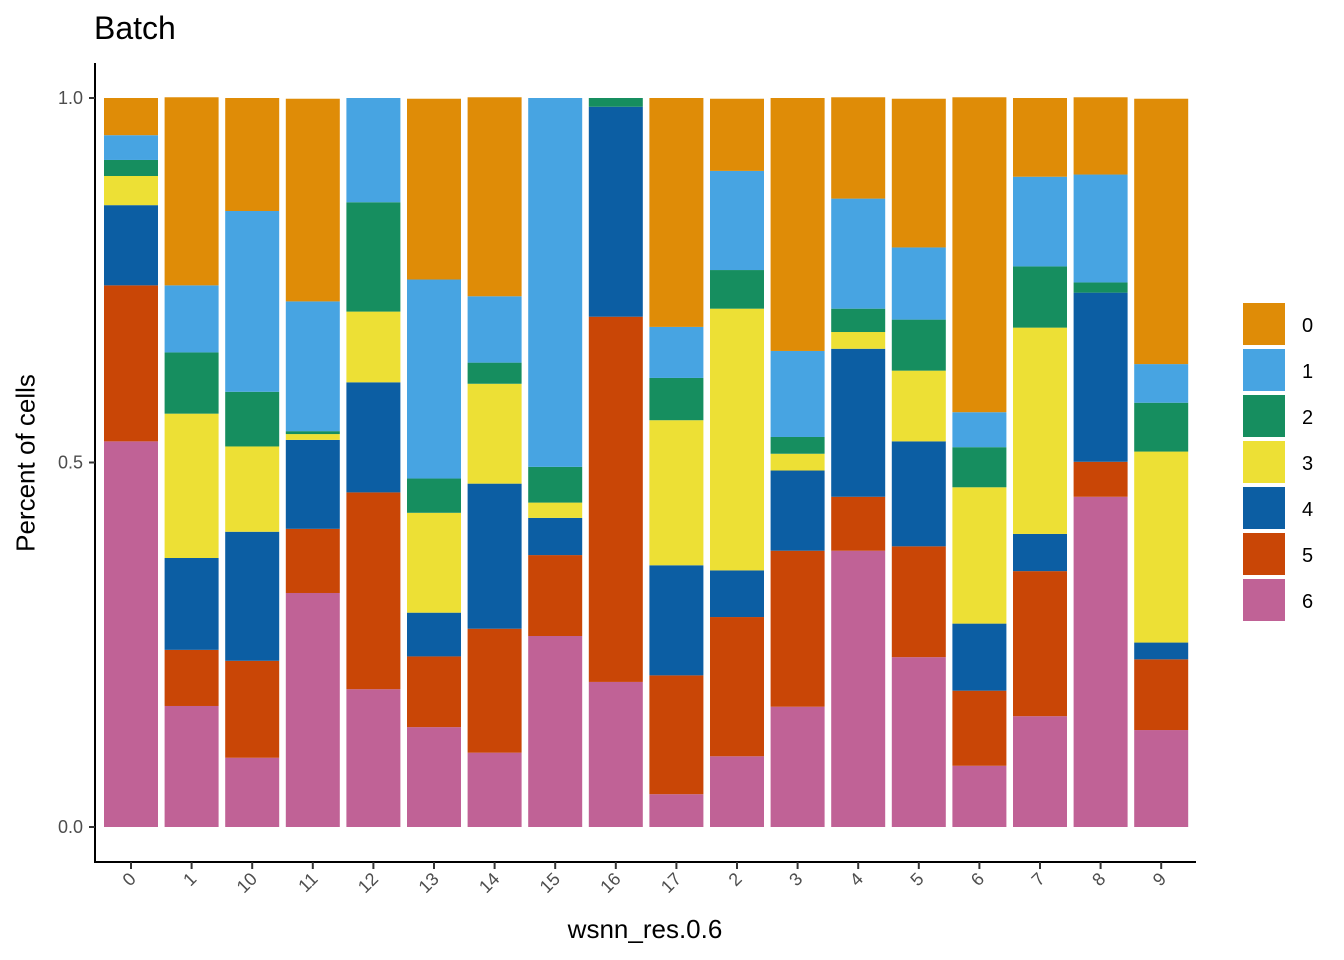 Image resolution: width=1344 pixels, height=960 pixels. What do you see at coordinates (429, 883) in the screenshot?
I see `x-tick-label: 13` at bounding box center [429, 883].